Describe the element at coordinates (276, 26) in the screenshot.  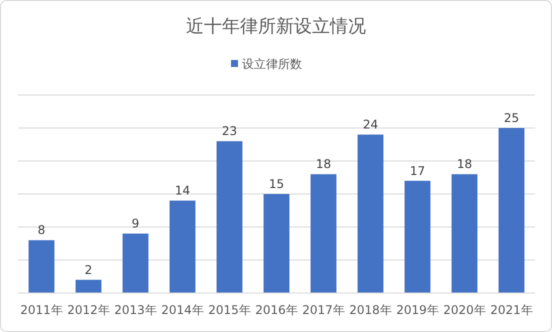
I see `chart-title: 近十年律所新设立情况` at that location.